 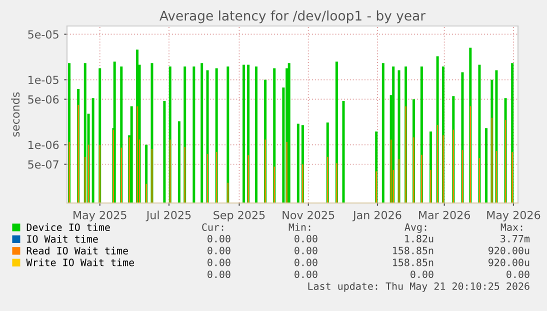 I want to click on y-axis-title: seconds, so click(x=15, y=114).